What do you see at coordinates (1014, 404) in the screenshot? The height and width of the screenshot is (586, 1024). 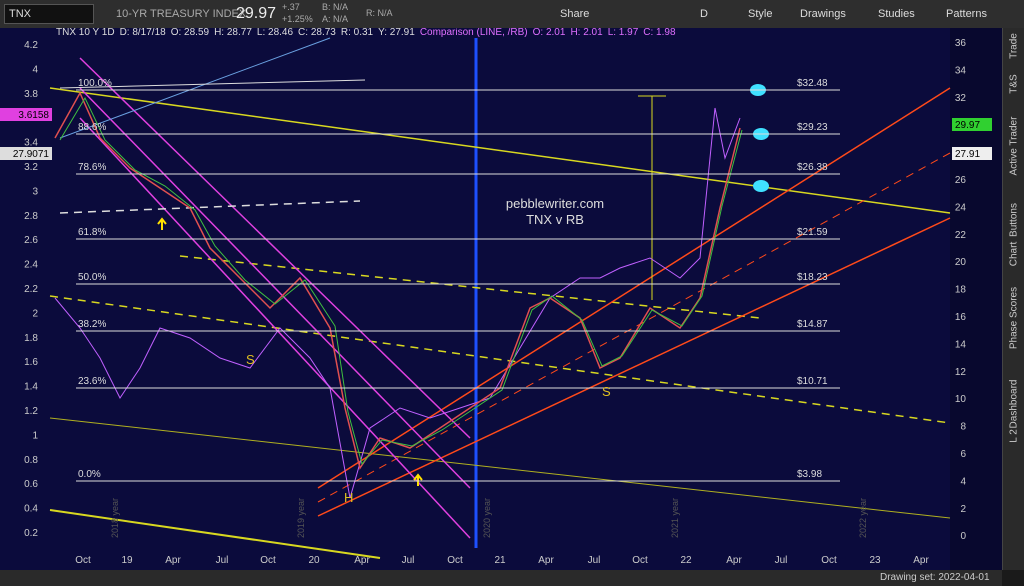 I see `sidebar-tab: Dashboard` at bounding box center [1014, 404].